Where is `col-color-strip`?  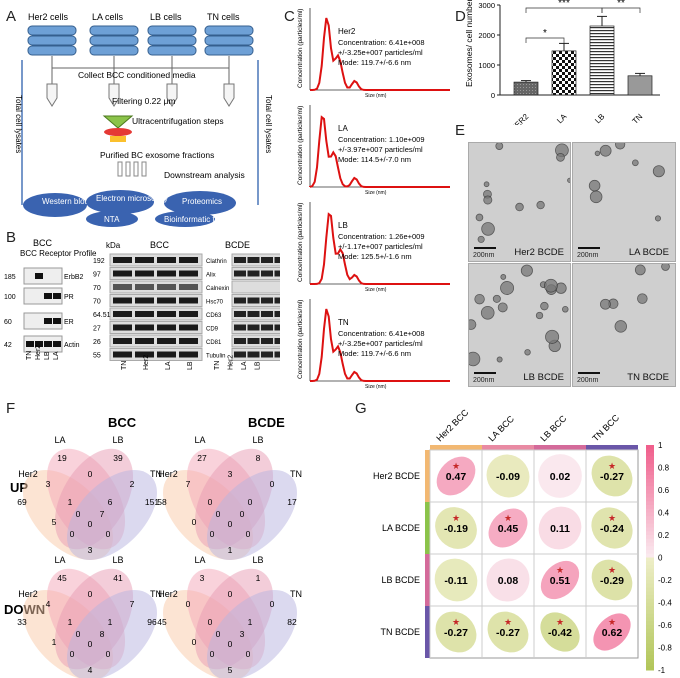 col-color-strip is located at coordinates (456, 447).